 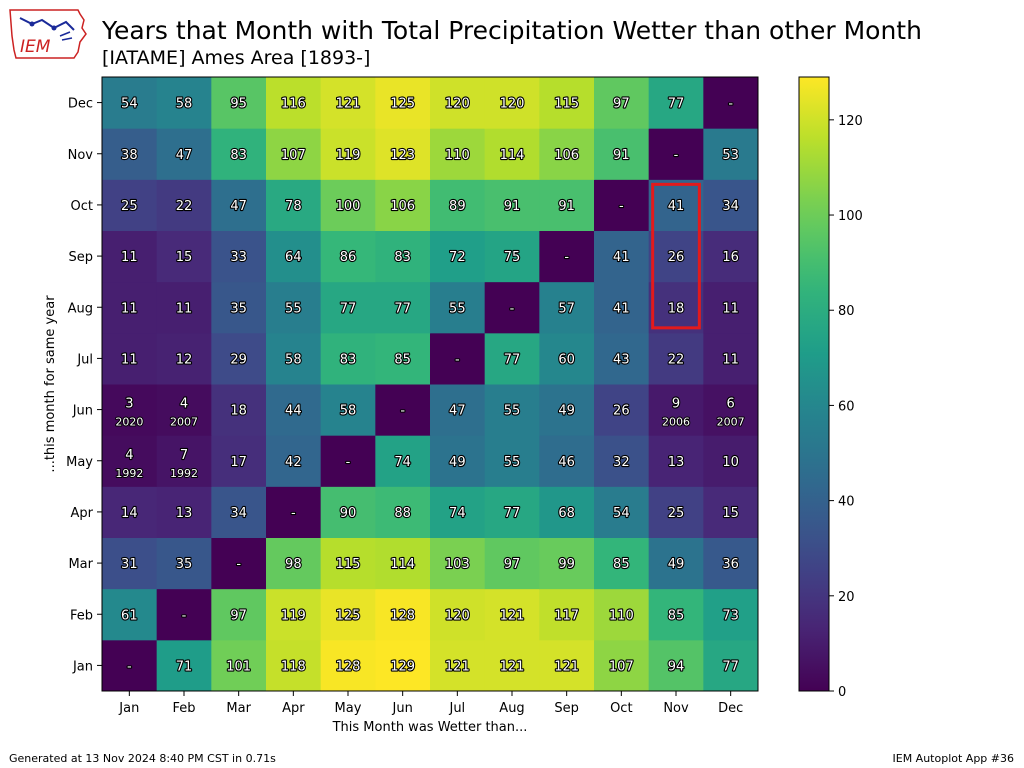 I want to click on cell-value-label: 17, so click(x=238, y=462).